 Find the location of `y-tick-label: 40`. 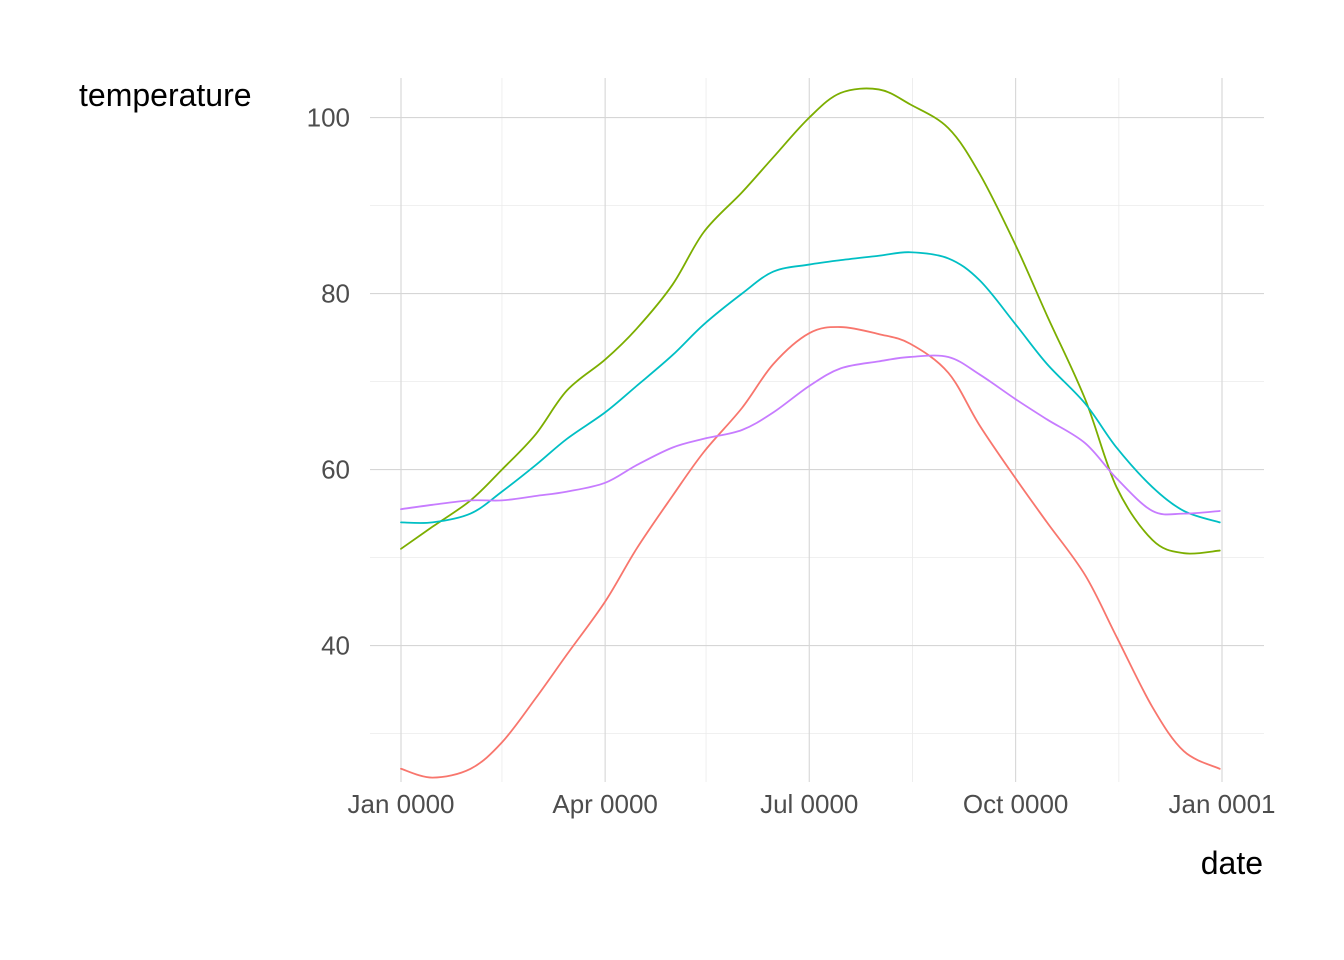

y-tick-label: 40 is located at coordinates (335, 646).